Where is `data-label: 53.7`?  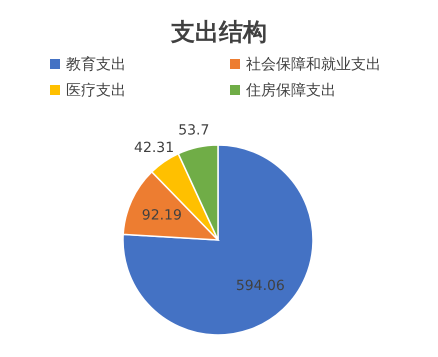
data-label: 53.7 is located at coordinates (194, 130).